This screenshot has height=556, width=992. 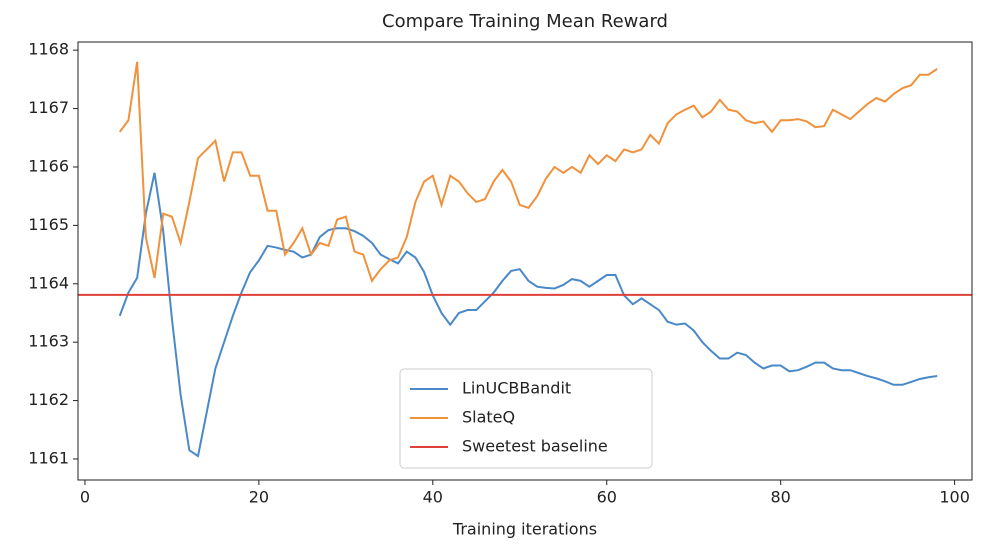 I want to click on y-tick-label: 1164, so click(x=48, y=282).